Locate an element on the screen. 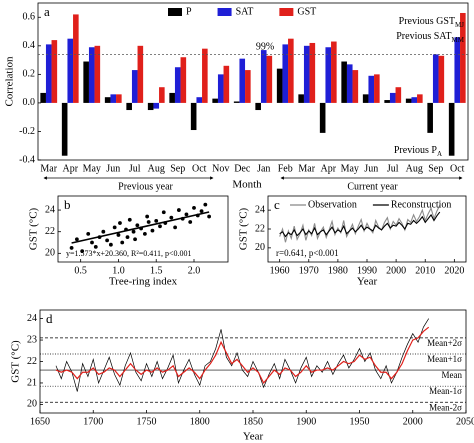 This screenshot has height=443, width=474. annotation-subscript: MJ is located at coordinates (459, 25).